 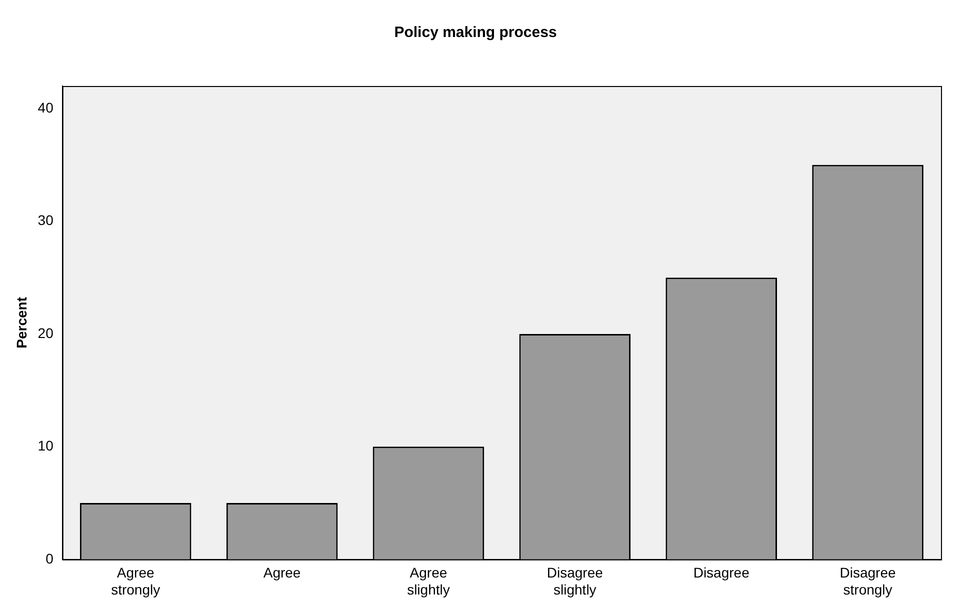 I want to click on x-tick-label: Agree, so click(x=282, y=572).